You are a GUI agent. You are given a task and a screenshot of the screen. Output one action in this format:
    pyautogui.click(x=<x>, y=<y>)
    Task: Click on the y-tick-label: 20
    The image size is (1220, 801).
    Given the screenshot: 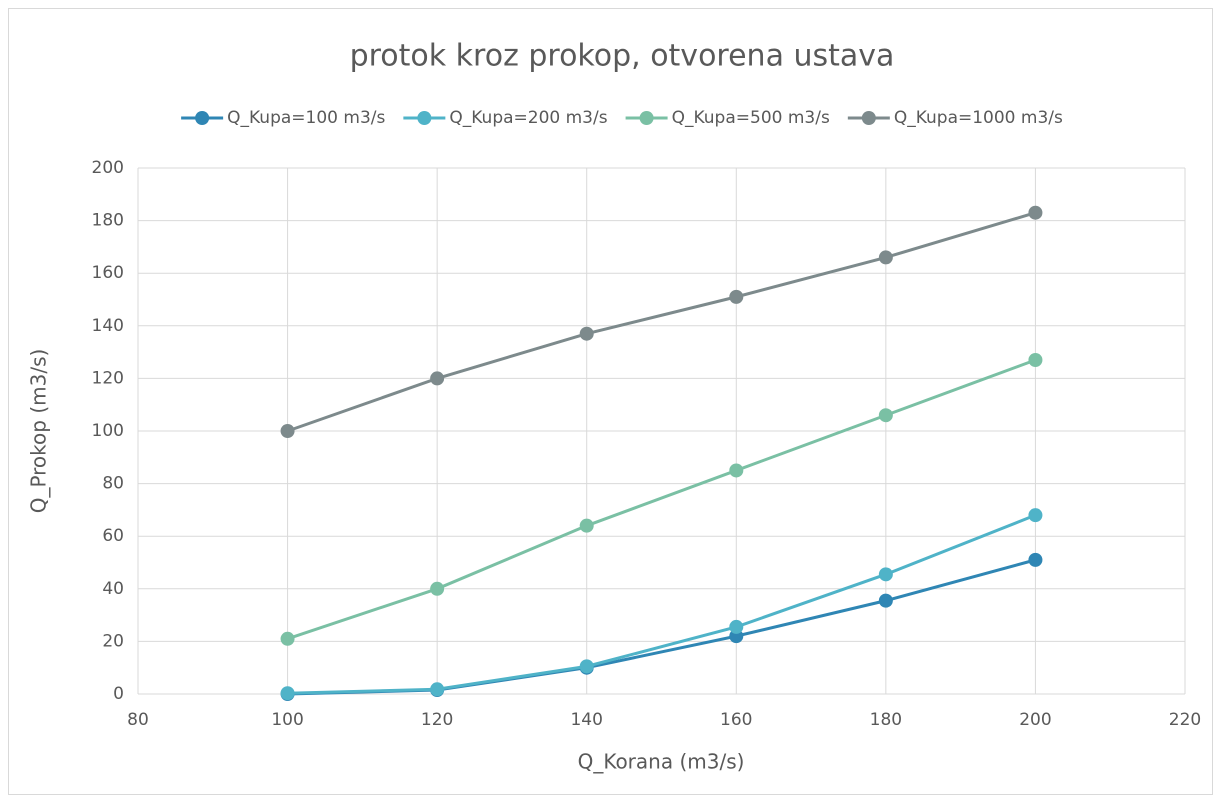 What is the action you would take?
    pyautogui.click(x=113, y=641)
    